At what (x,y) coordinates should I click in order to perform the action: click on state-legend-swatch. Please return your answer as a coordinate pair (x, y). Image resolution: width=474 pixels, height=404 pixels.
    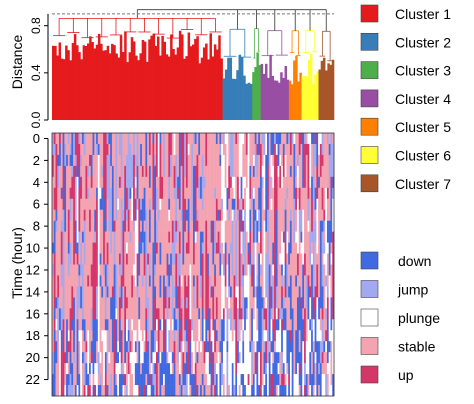
    Looking at the image, I should click on (369, 260).